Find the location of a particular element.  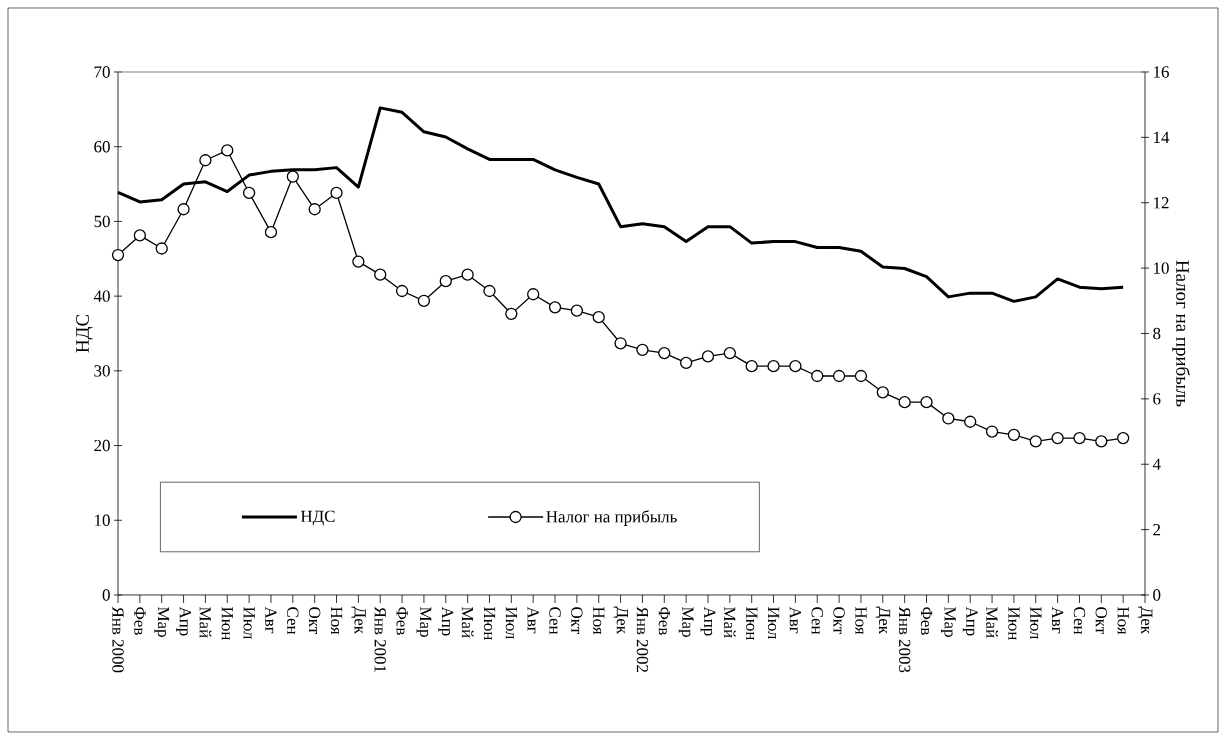

y2-tick-label: 2 is located at coordinates (1157, 530).